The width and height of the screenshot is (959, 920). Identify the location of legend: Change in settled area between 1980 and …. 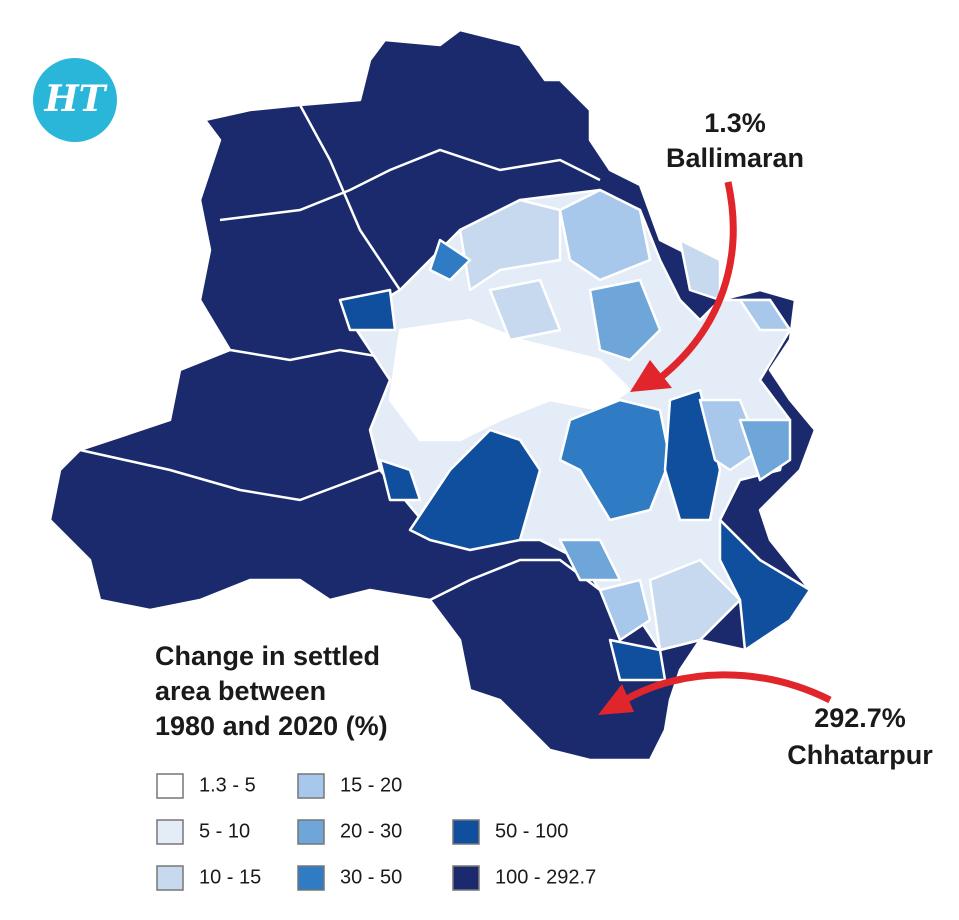
(375, 766).